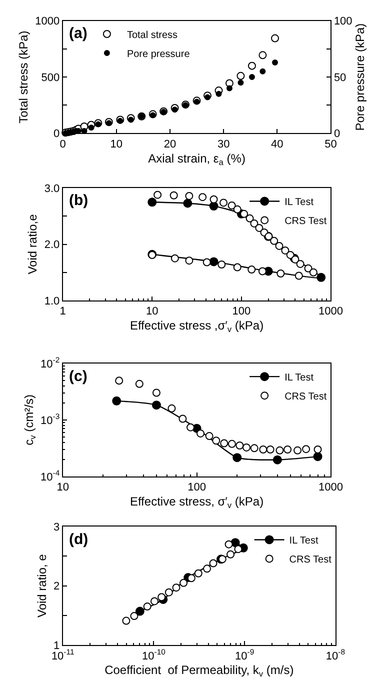  Describe the element at coordinates (152, 35) in the screenshot. I see `legend-label: Total stress` at that location.